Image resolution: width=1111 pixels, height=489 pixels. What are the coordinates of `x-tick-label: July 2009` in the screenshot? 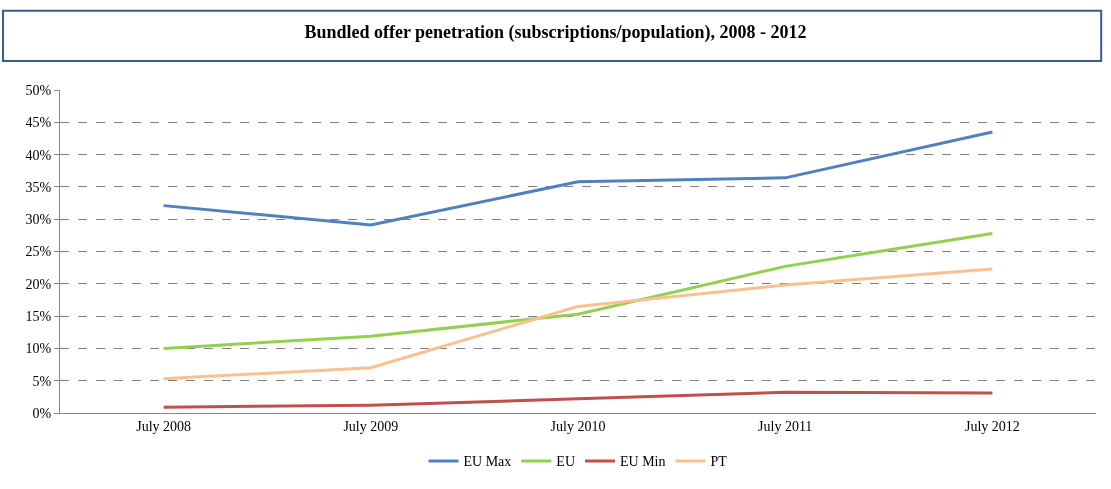 It's located at (371, 426).